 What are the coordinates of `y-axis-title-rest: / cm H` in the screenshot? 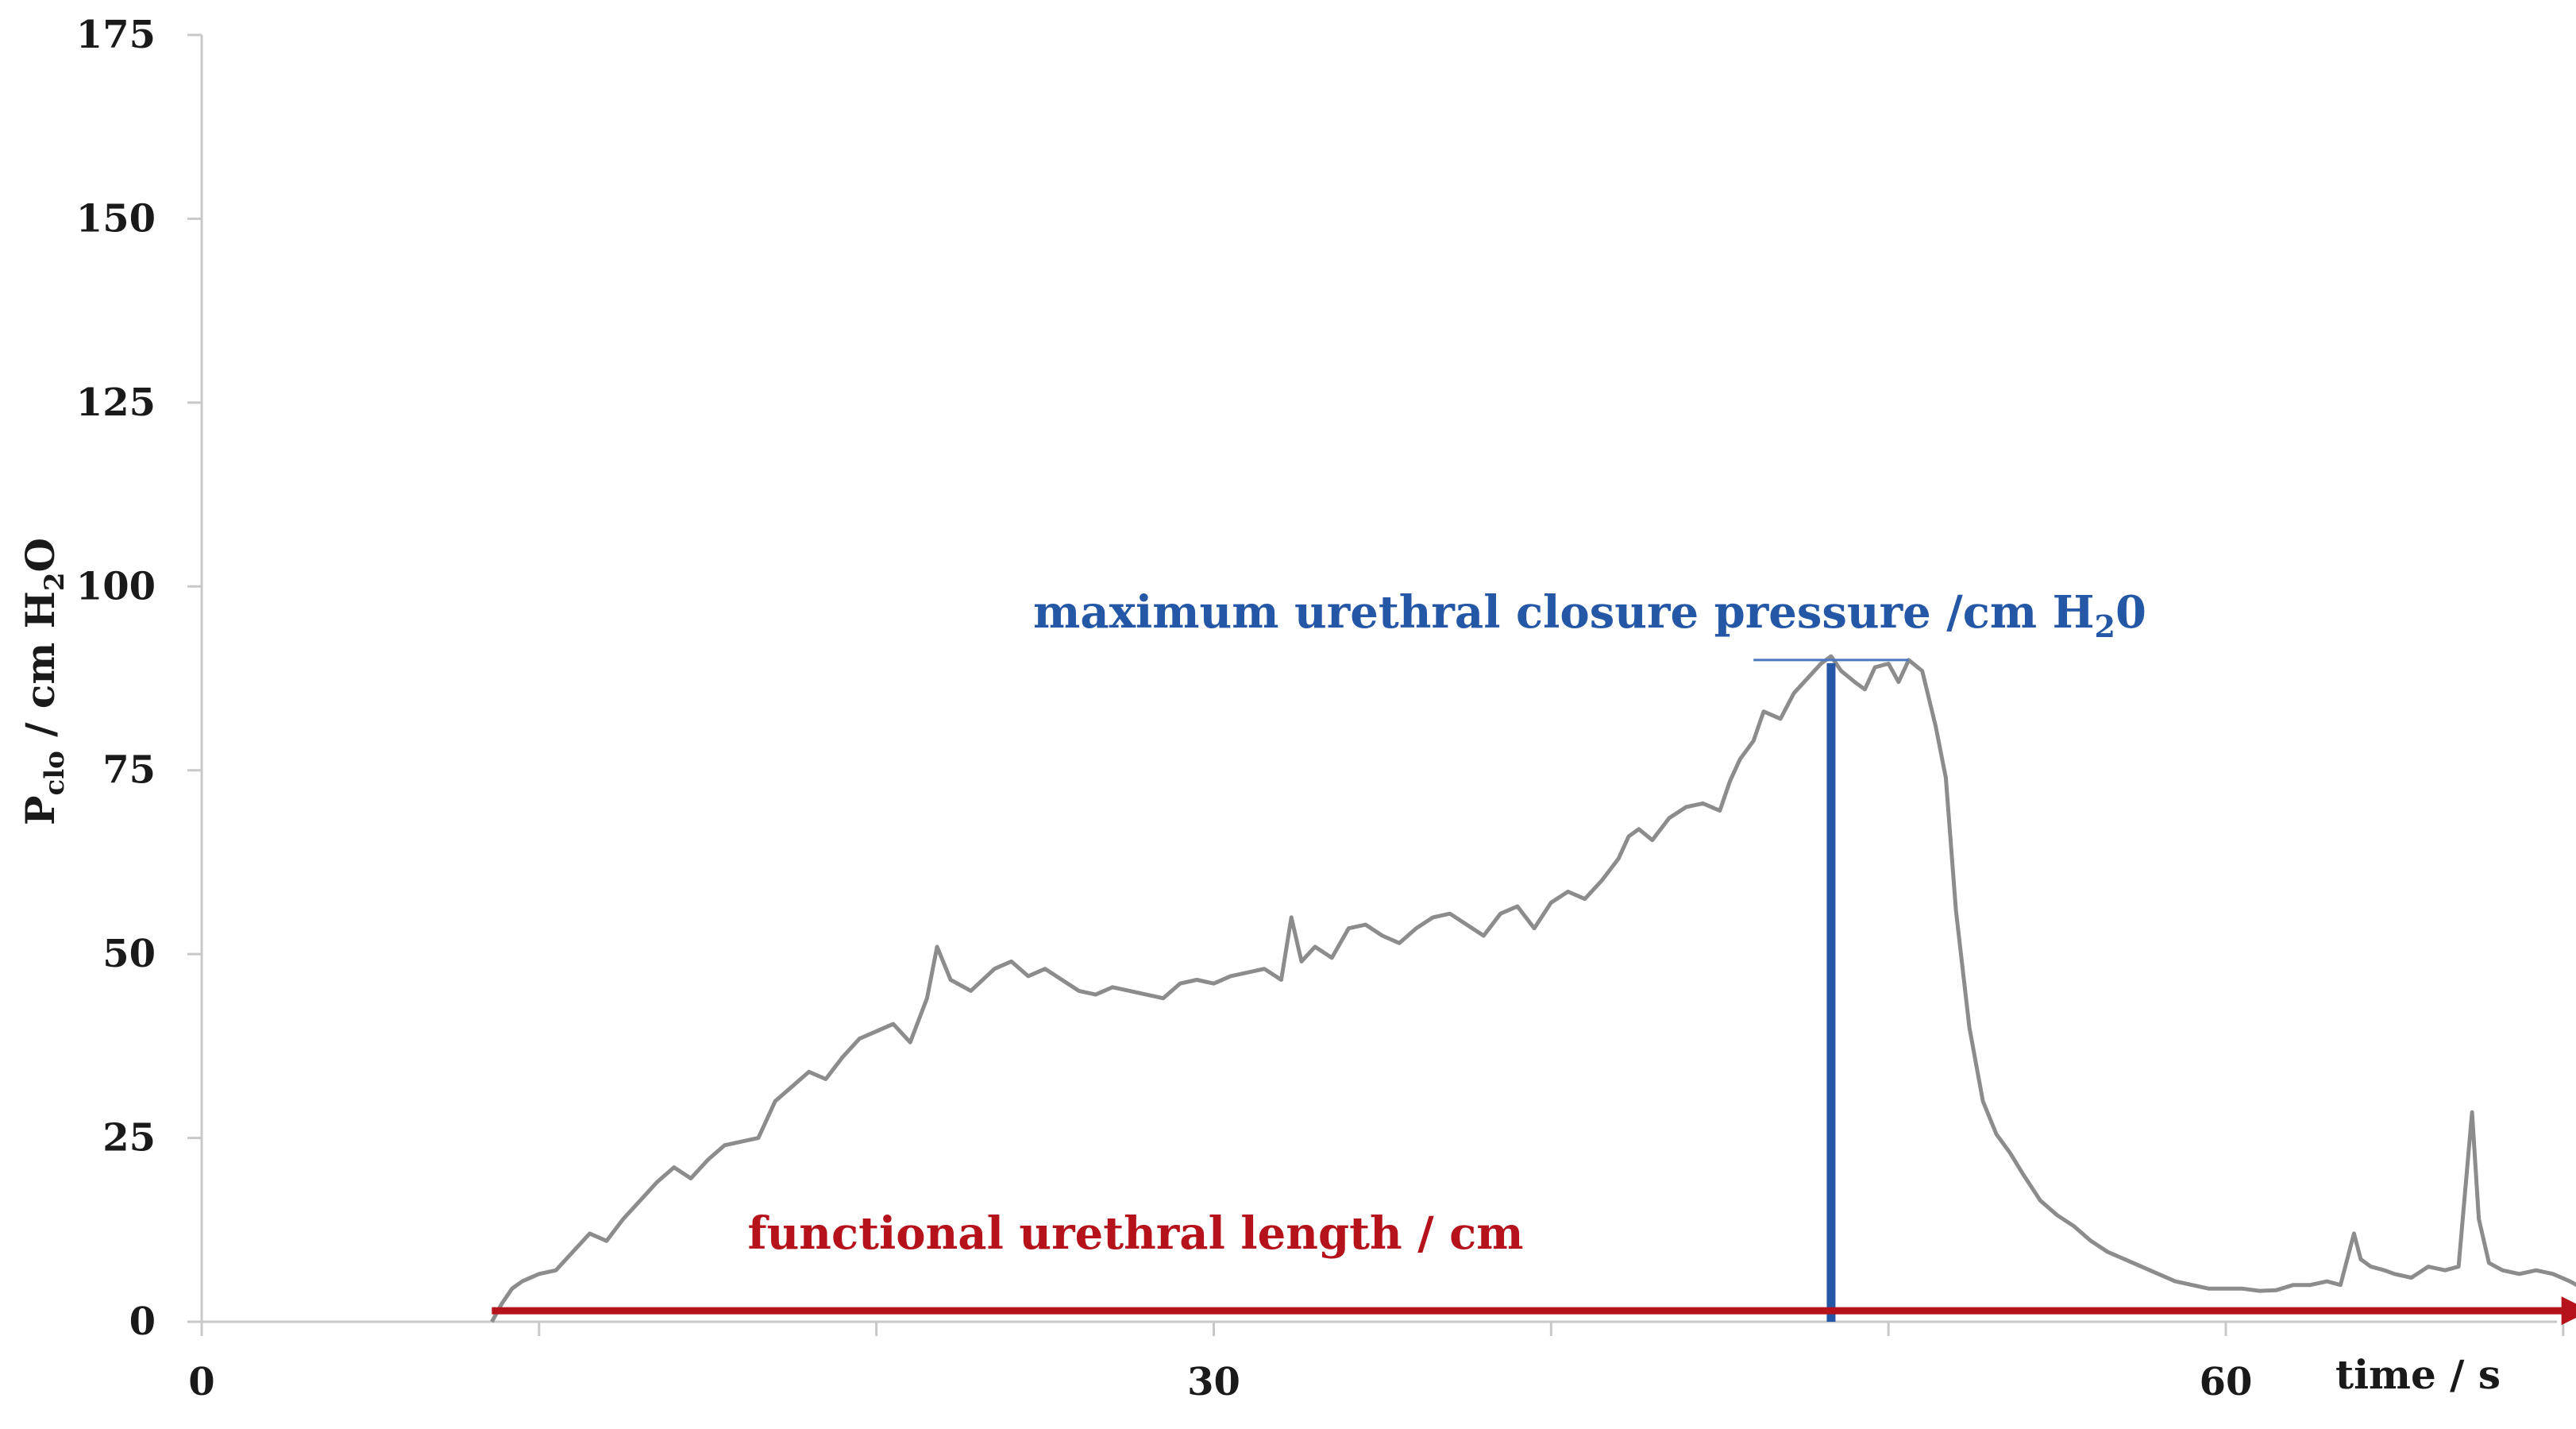 It's located at (40, 671).